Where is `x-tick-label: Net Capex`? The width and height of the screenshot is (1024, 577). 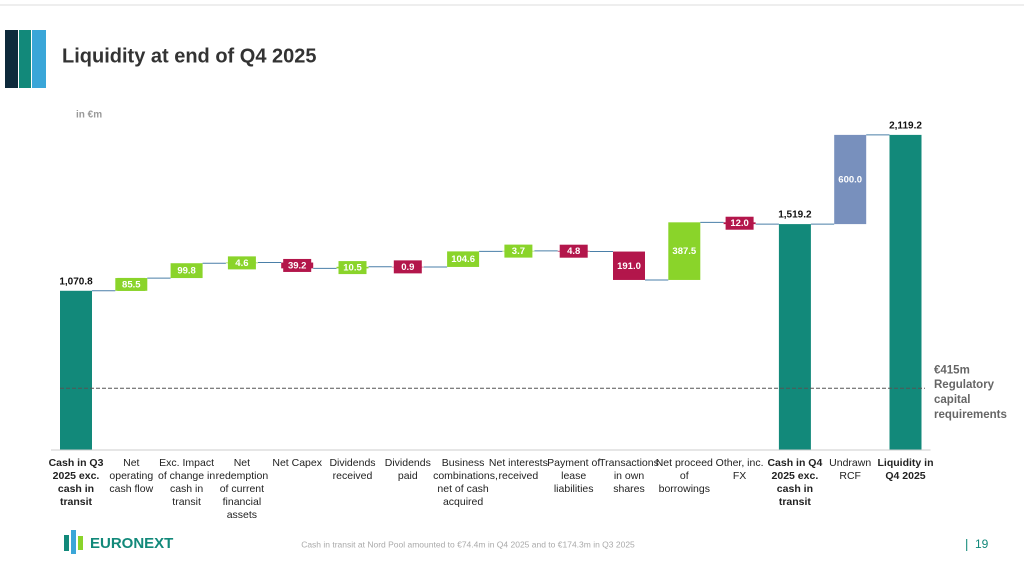
x-tick-label: Net Capex is located at coordinates (297, 463).